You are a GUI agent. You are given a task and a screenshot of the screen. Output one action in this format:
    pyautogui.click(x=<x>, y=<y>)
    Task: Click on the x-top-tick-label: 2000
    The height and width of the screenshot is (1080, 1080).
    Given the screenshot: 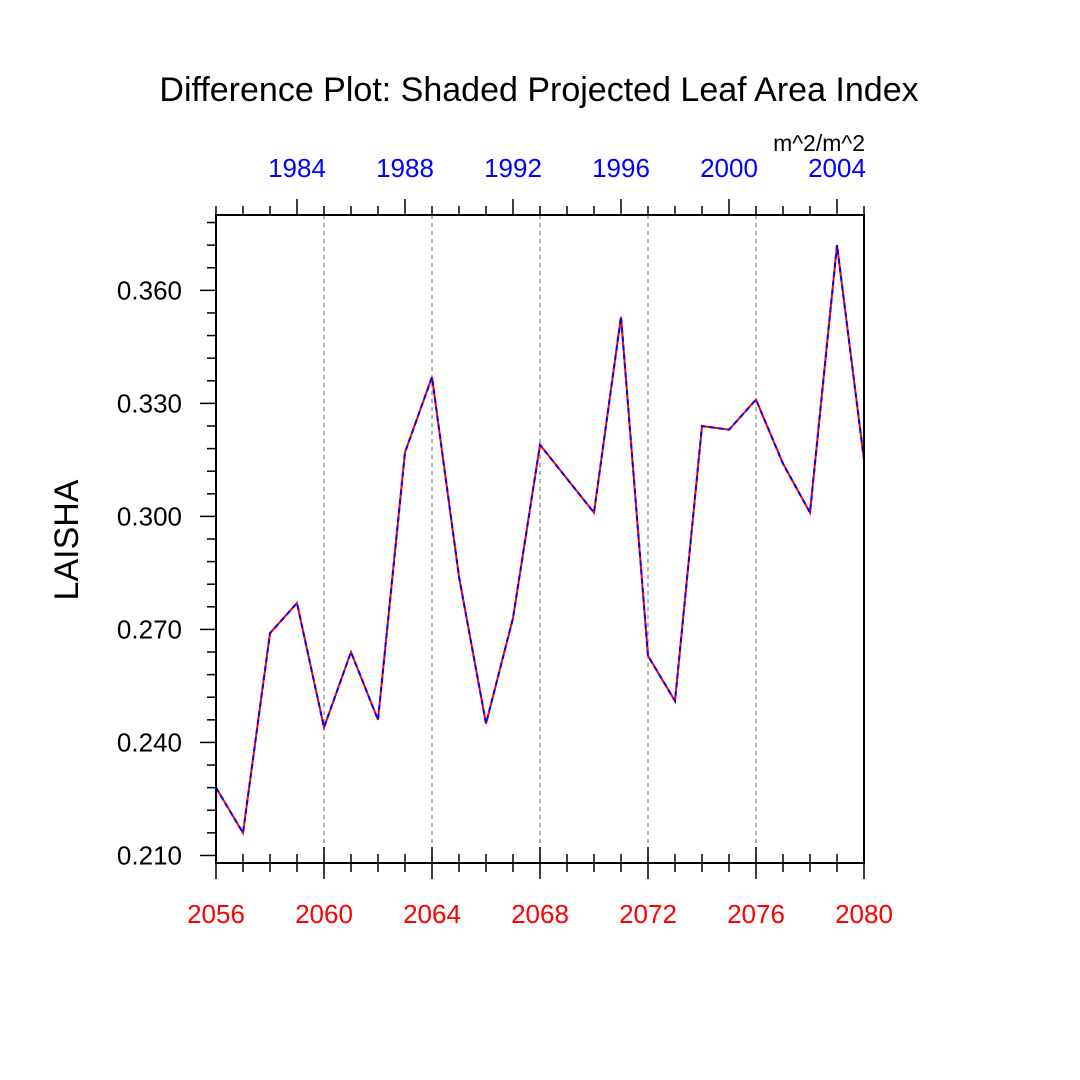 What is the action you would take?
    pyautogui.click(x=729, y=168)
    